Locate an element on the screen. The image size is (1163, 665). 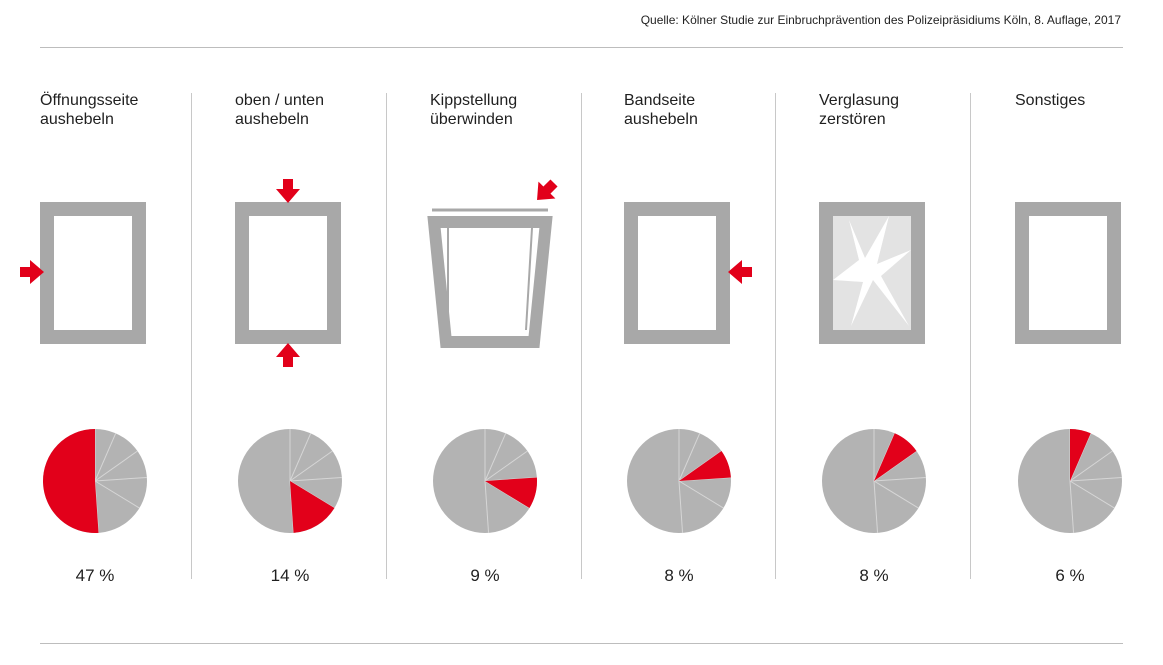
tilted-window-arrow-icon is located at coordinates (492, 263).